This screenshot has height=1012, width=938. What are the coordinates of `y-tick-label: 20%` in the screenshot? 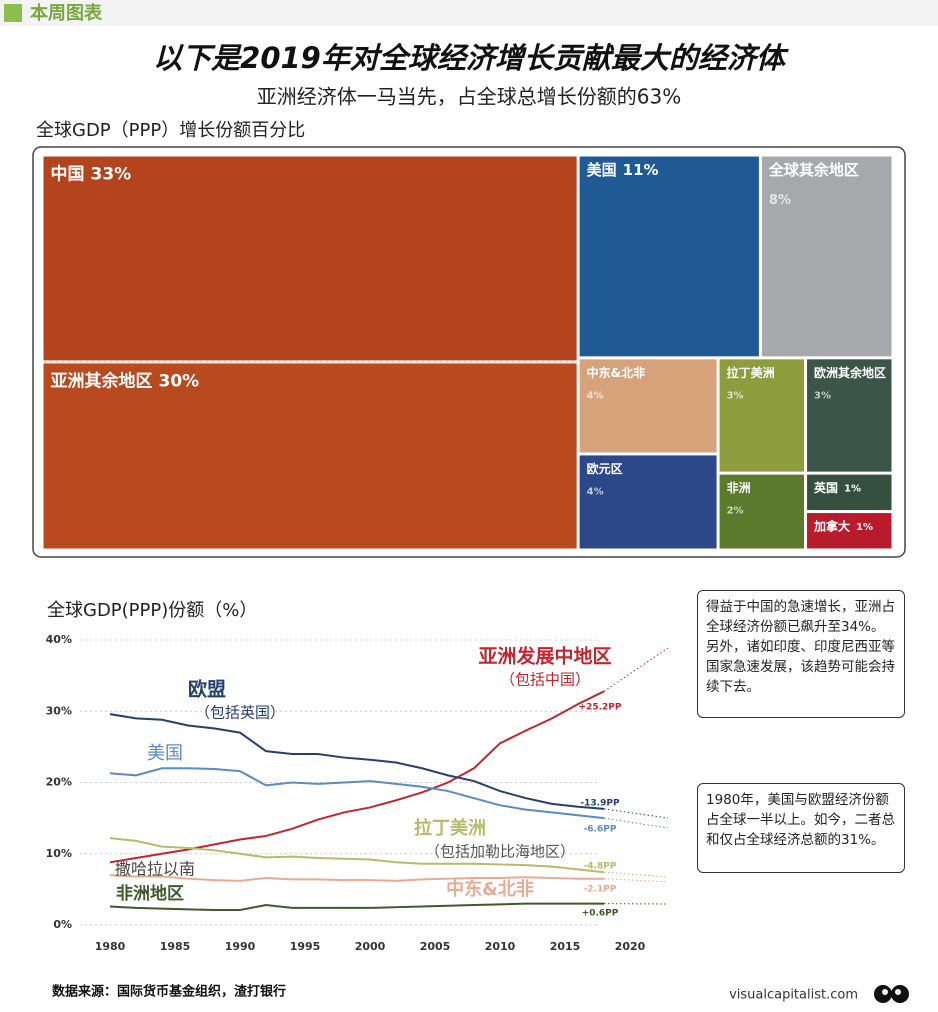 It's located at (59, 782).